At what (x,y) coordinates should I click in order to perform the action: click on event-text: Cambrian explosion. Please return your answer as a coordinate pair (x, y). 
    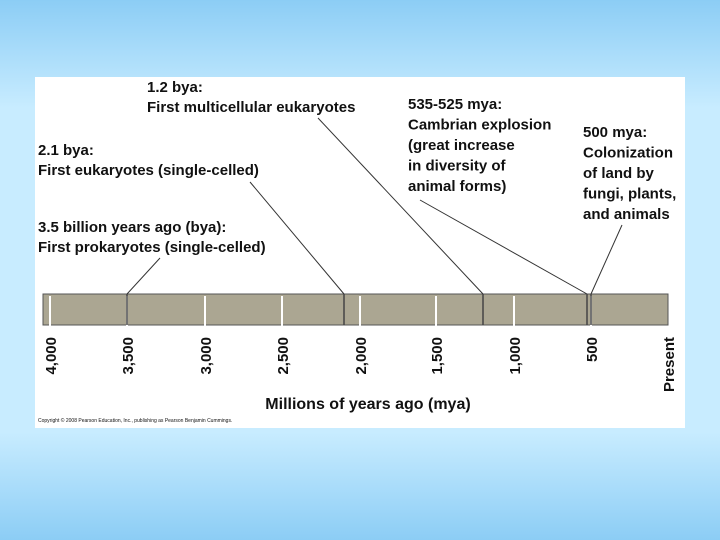
    Looking at the image, I should click on (479, 125).